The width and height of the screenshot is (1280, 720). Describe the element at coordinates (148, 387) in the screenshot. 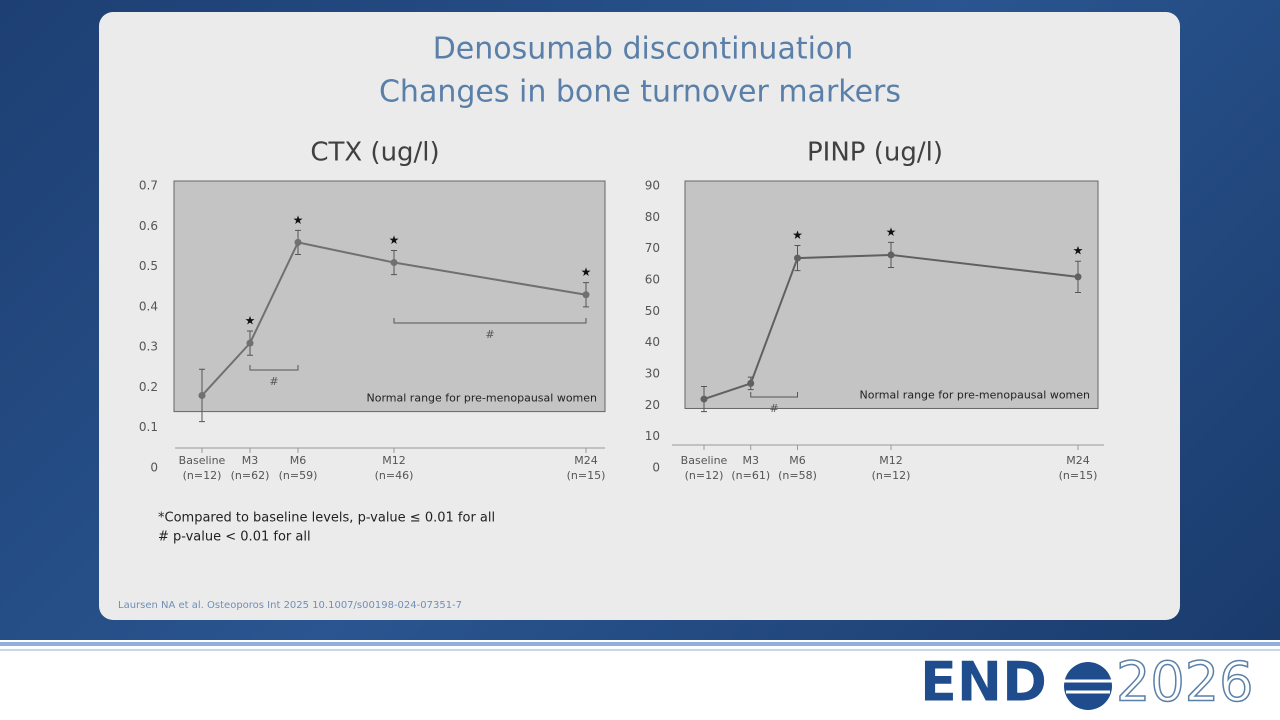

I see `y-tick-label: 0.2` at that location.